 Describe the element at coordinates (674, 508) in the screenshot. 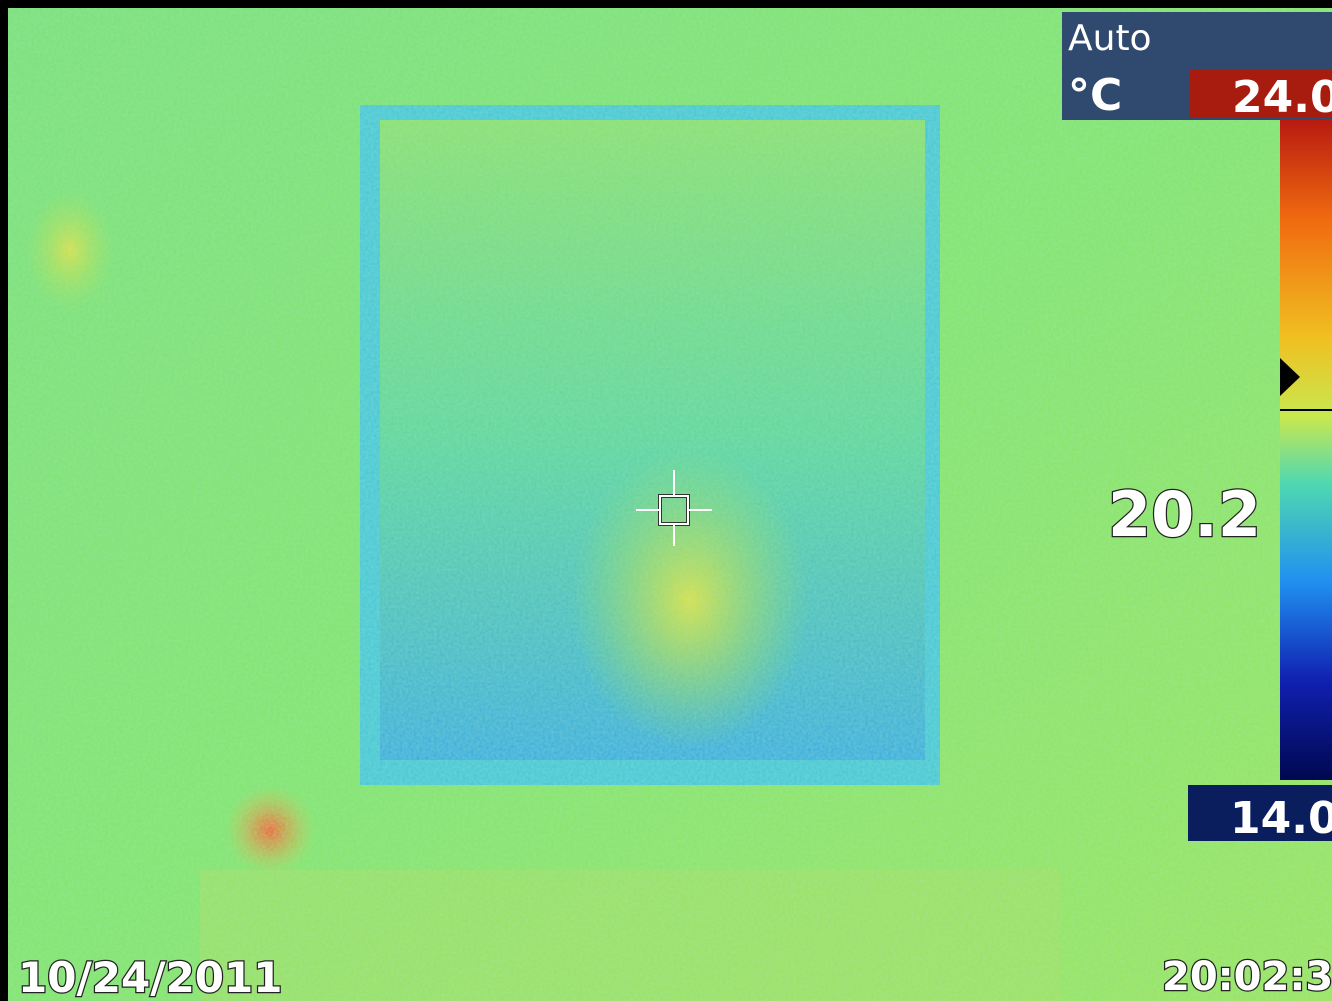

I see `crosshair` at that location.